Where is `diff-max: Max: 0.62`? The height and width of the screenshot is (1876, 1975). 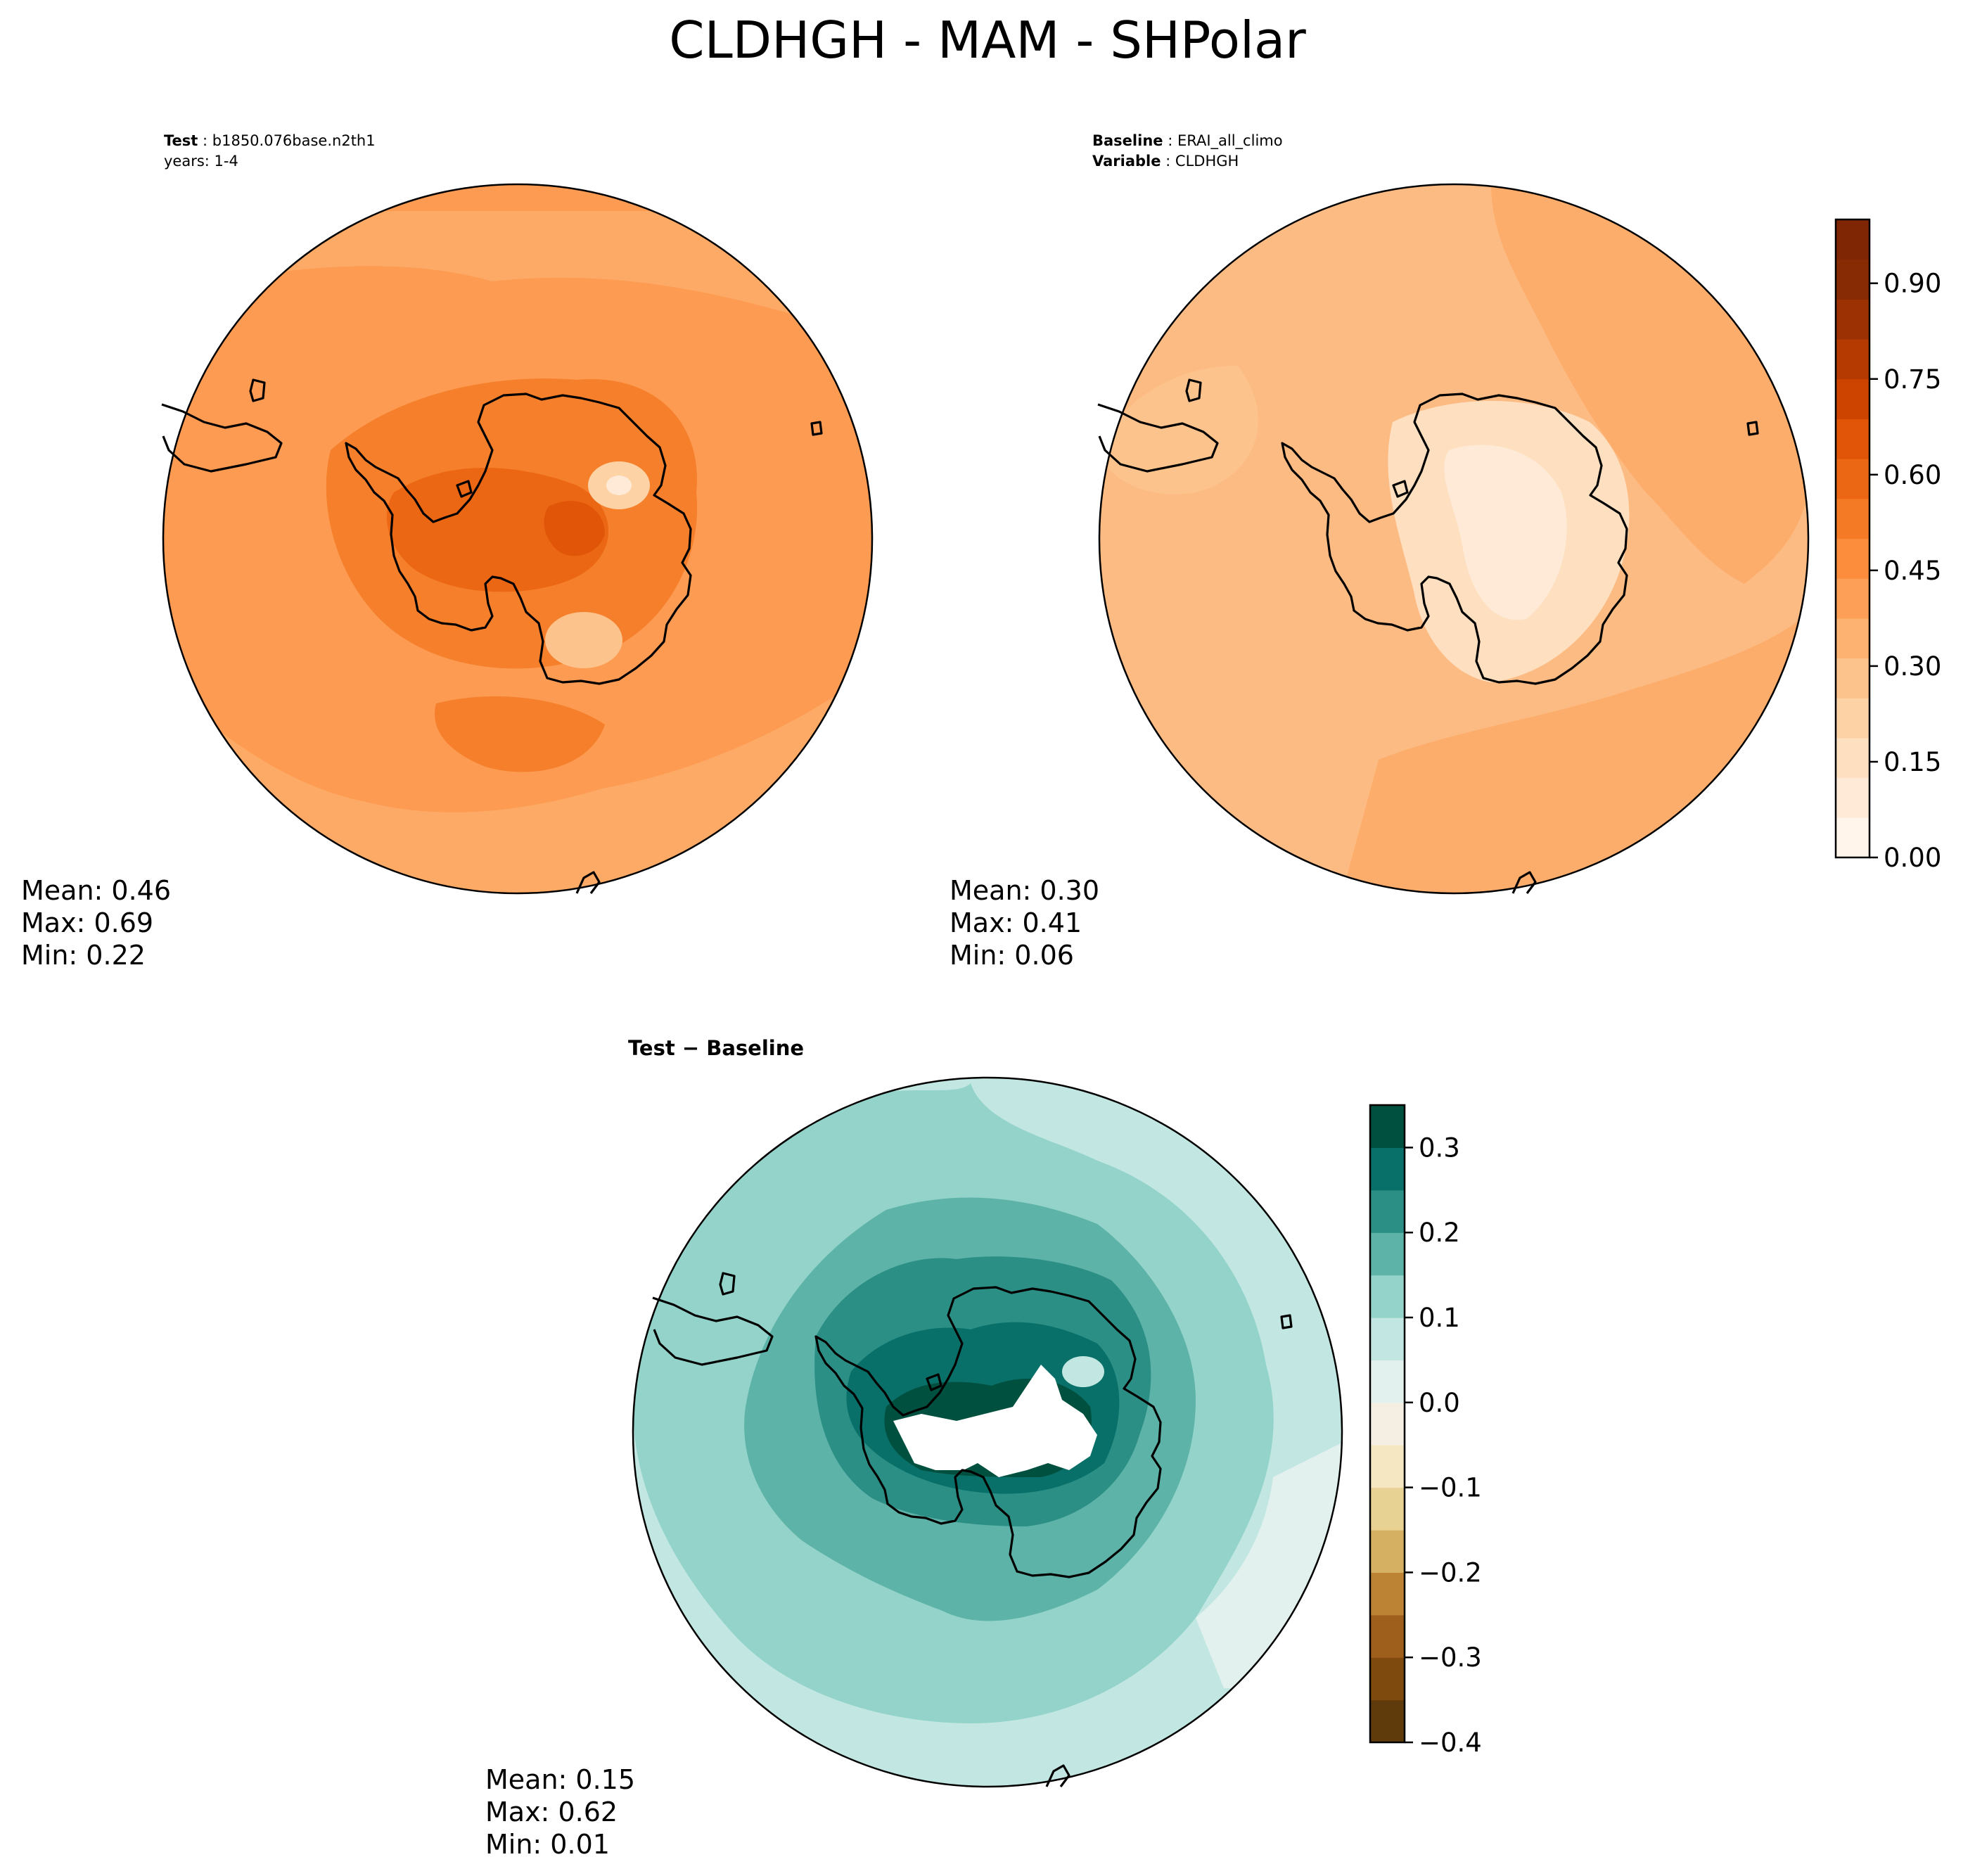
diff-max: Max: 0.62 is located at coordinates (551, 1812).